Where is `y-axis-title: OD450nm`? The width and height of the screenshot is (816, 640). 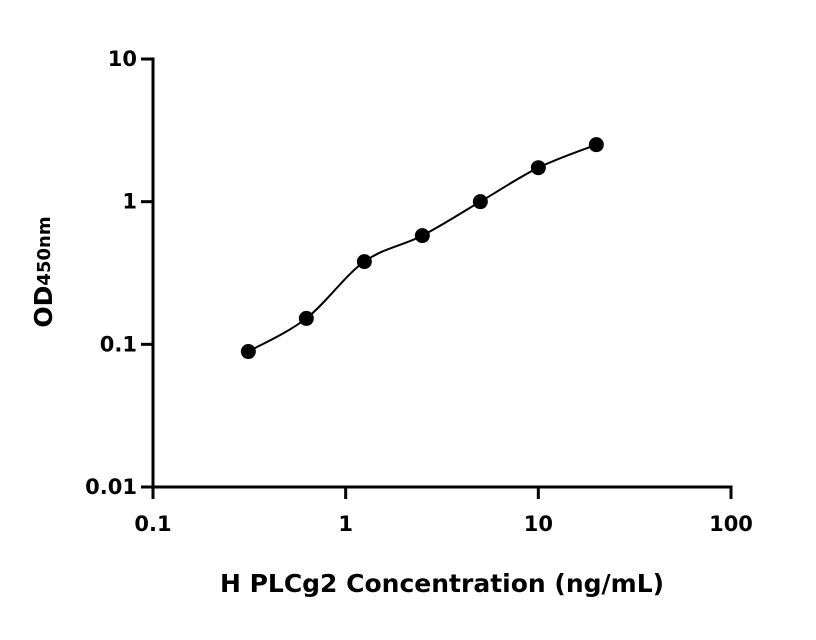
y-axis-title: OD450nm is located at coordinates (43, 271).